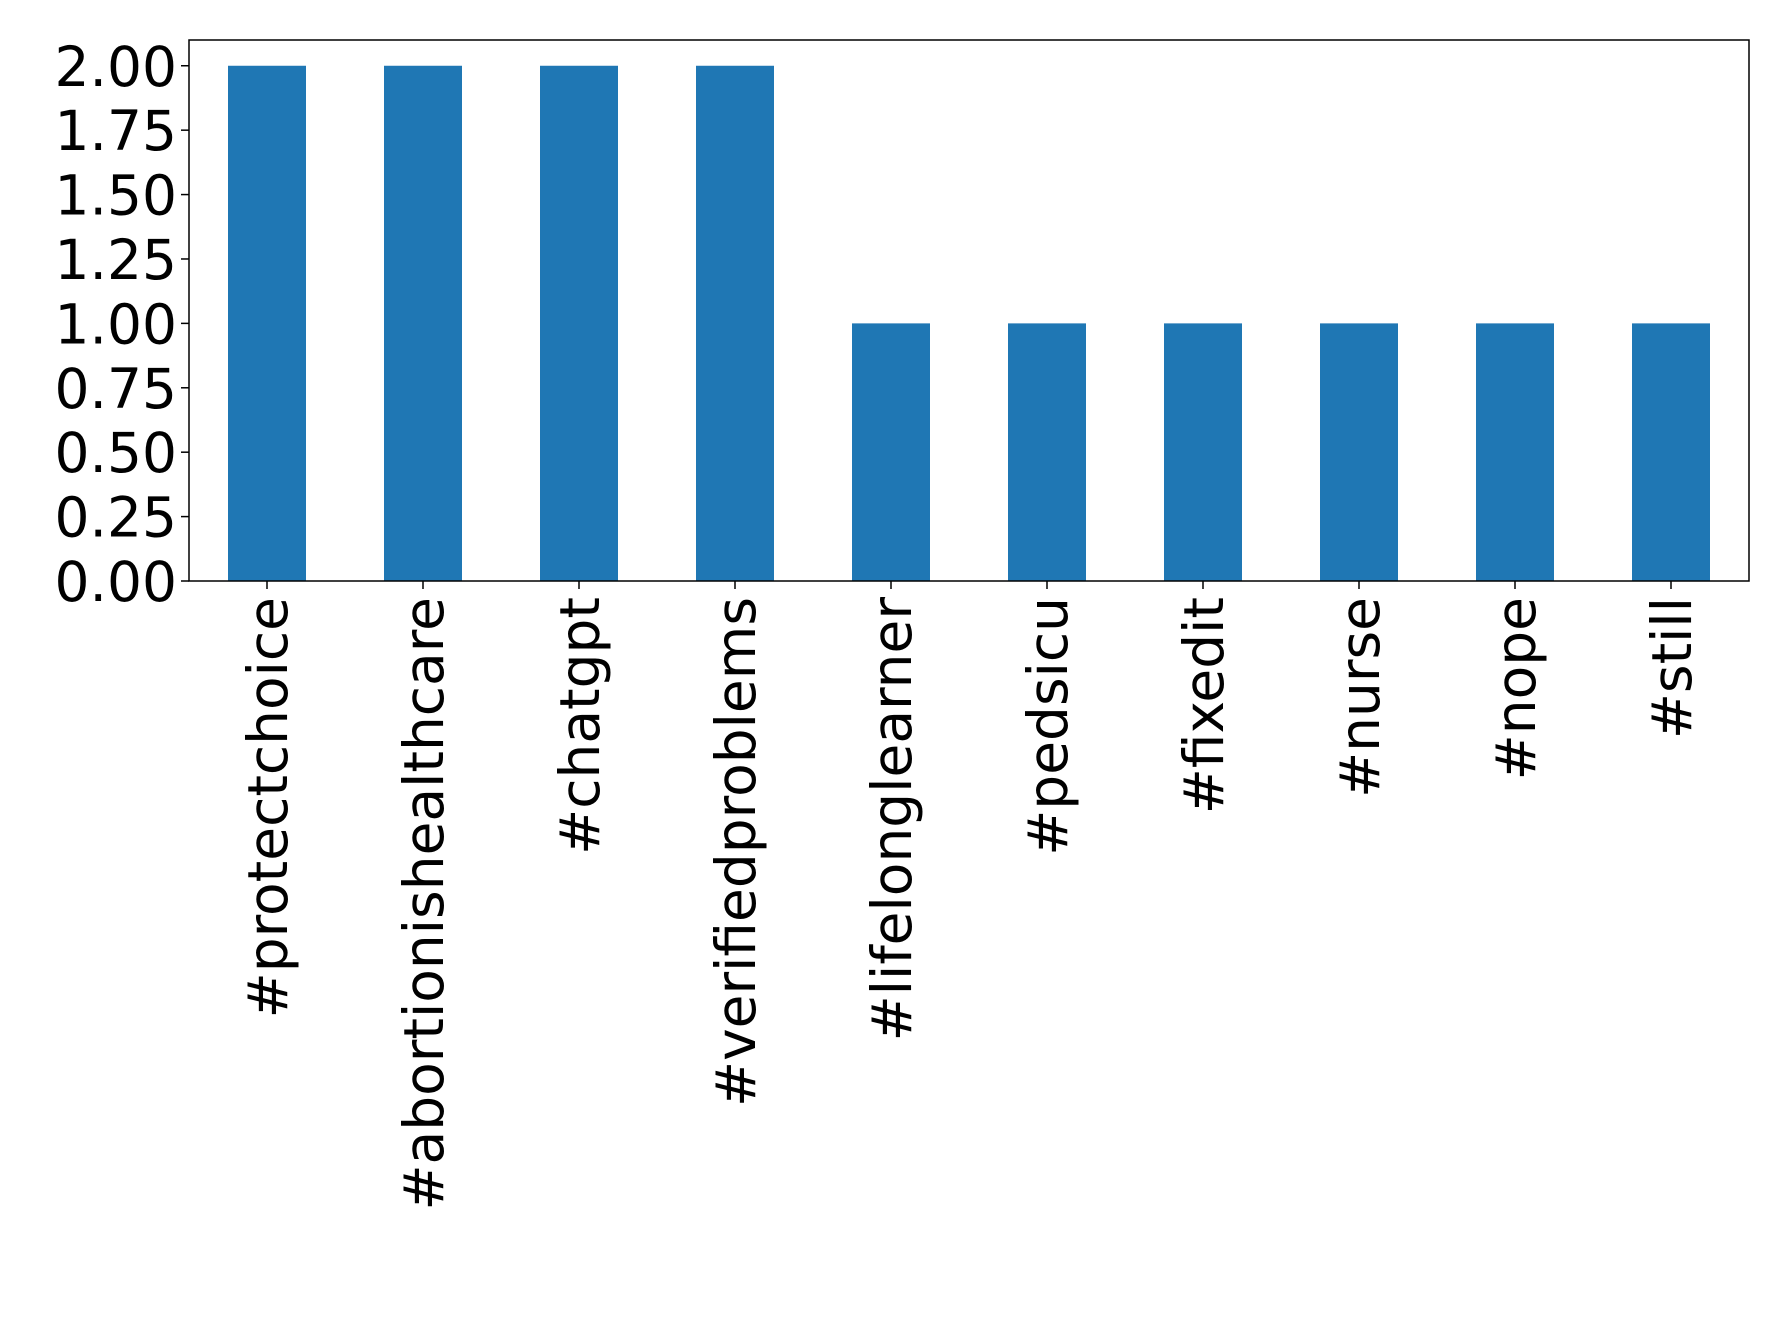 This screenshot has height=1325, width=1778. Describe the element at coordinates (1360, 697) in the screenshot. I see `x-tick-label: #nurse` at that location.